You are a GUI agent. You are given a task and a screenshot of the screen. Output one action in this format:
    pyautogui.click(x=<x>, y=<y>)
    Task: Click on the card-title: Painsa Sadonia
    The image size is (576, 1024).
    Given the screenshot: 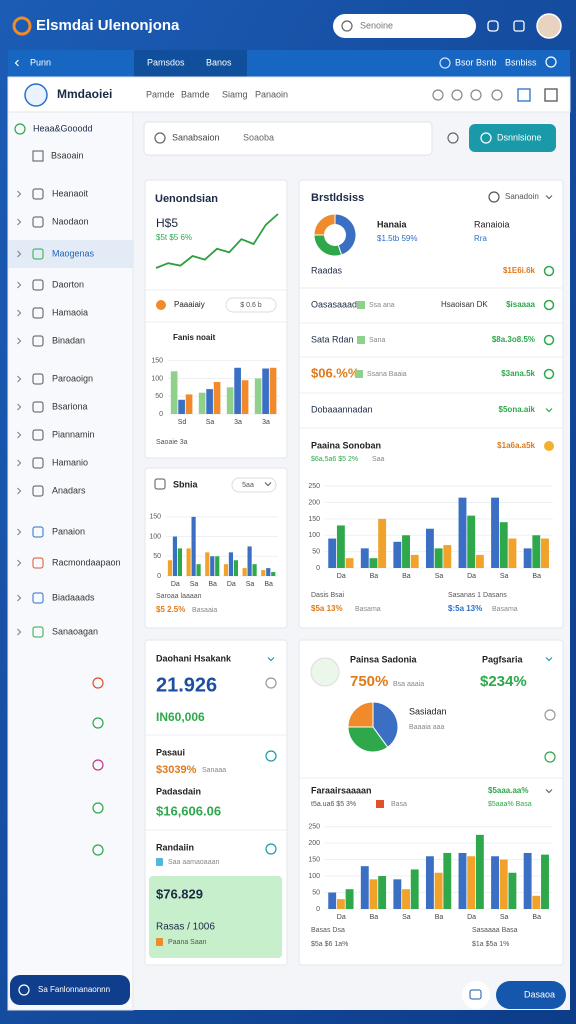 What is the action you would take?
    pyautogui.click(x=384, y=659)
    